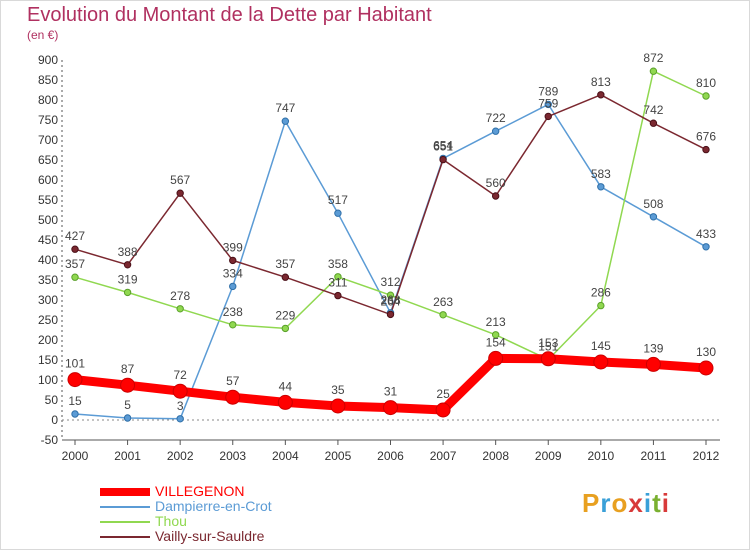 This screenshot has width=750, height=550. Describe the element at coordinates (48, 140) in the screenshot. I see `y-tick-label: 700` at that location.